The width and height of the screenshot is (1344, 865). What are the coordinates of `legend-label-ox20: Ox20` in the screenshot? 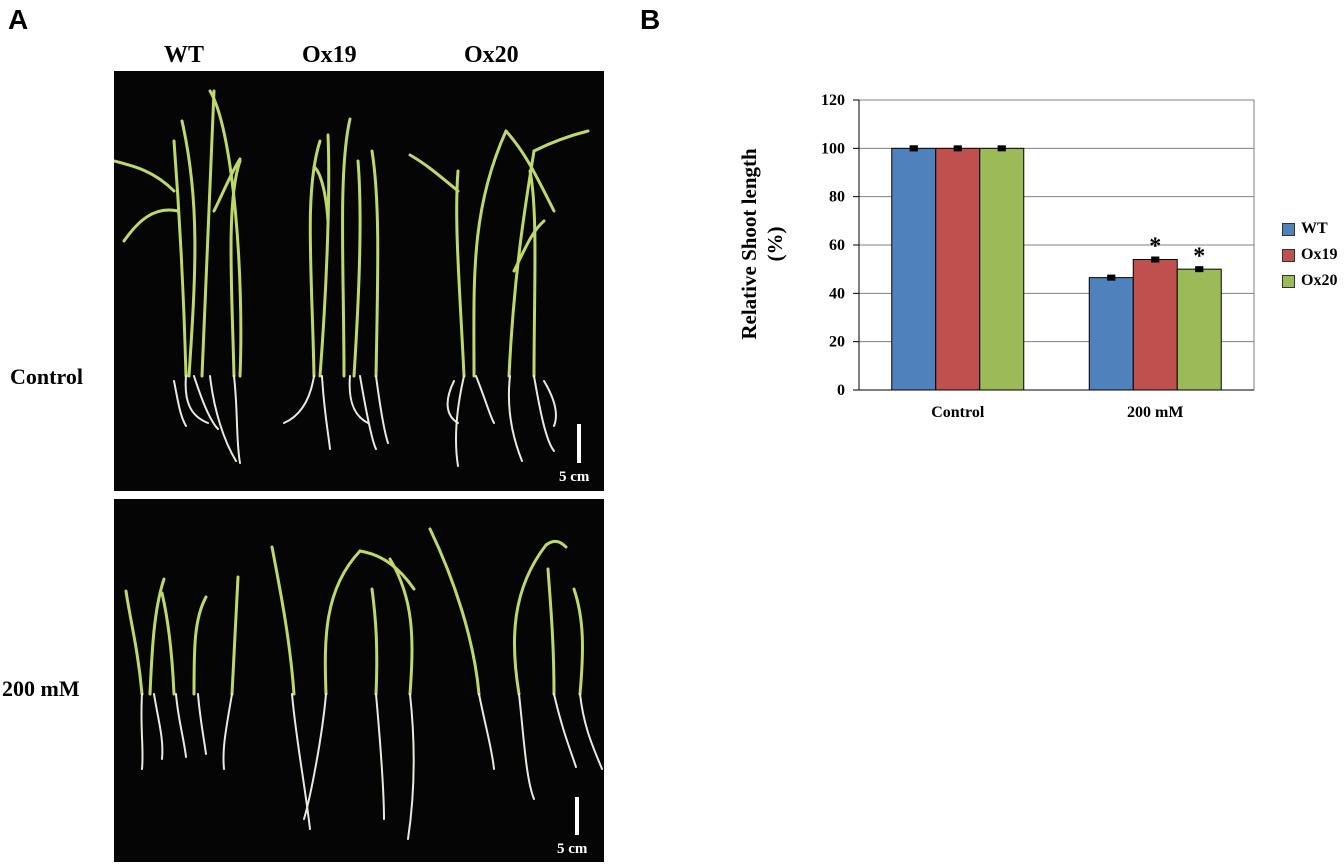 It's located at (1319, 280).